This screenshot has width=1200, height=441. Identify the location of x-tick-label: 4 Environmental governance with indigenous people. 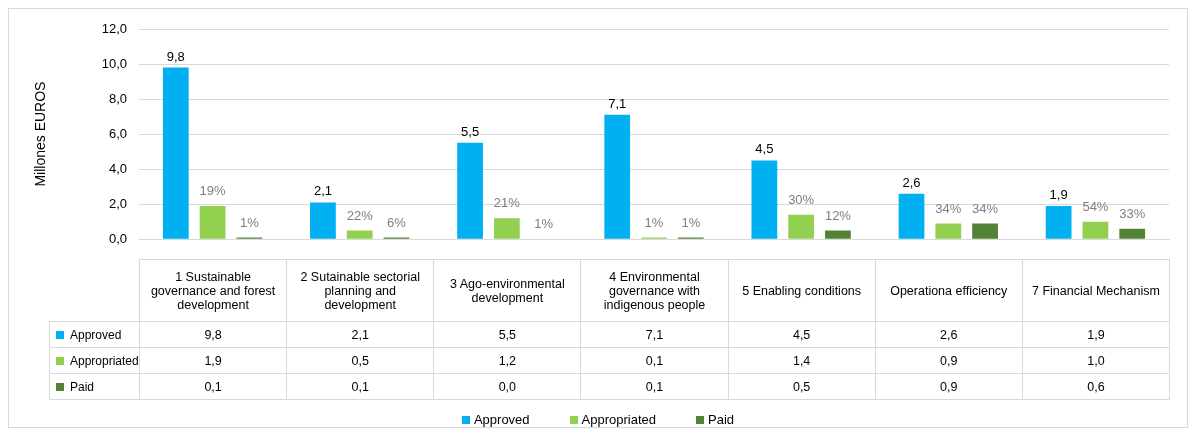
(654, 290).